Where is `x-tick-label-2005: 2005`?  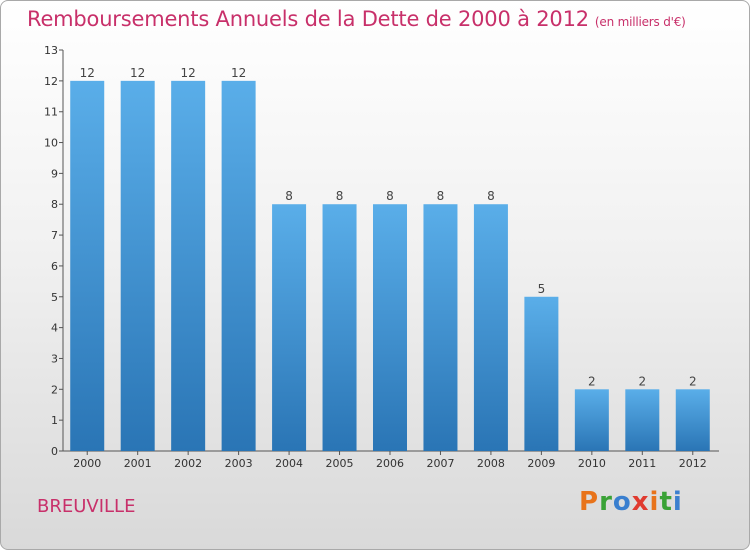
x-tick-label-2005: 2005 is located at coordinates (340, 463).